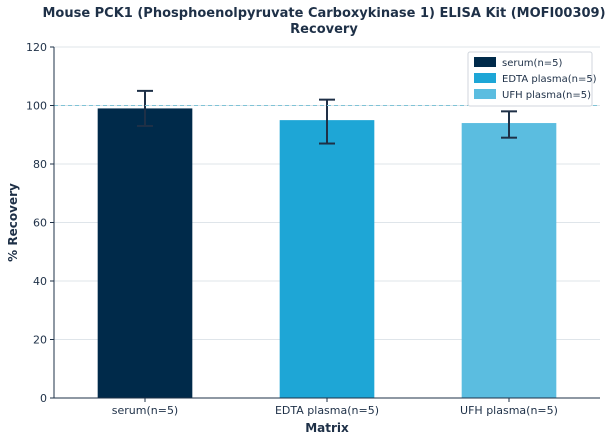 Image resolution: width=608 pixels, height=444 pixels. What do you see at coordinates (549, 79) in the screenshot?
I see `legend-label: EDTA plasma(n=5)` at bounding box center [549, 79].